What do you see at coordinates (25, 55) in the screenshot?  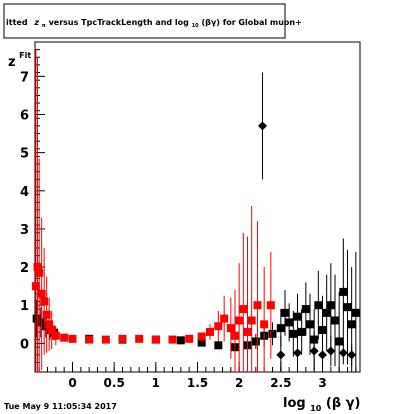 I see `y-axis-label-sub: Fit` at bounding box center [25, 55].